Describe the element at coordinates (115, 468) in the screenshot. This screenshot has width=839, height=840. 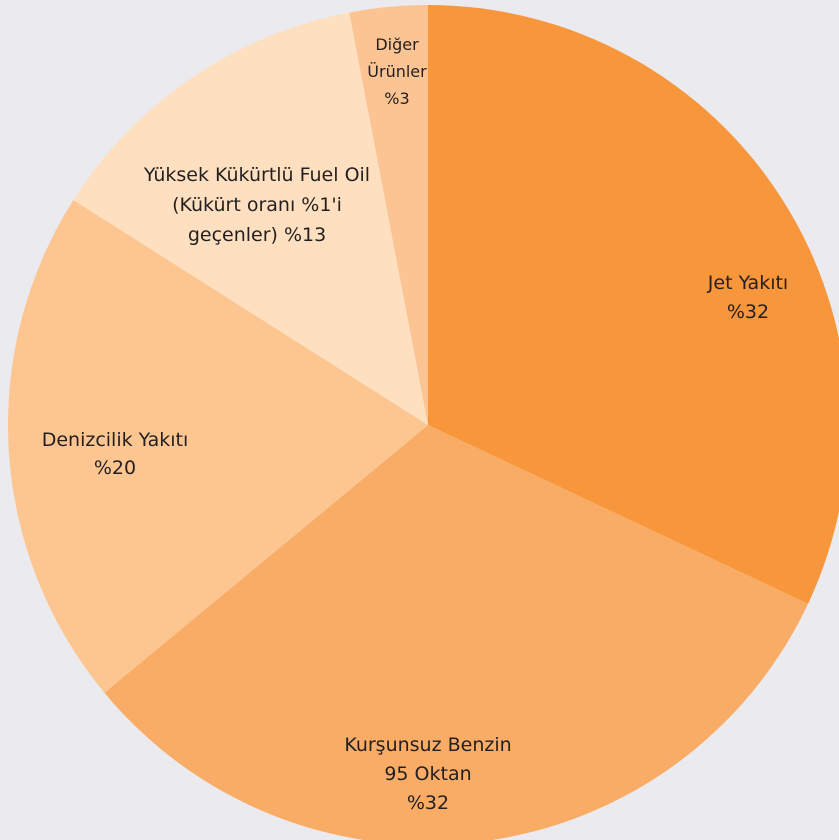
I see `value-label: %20` at that location.